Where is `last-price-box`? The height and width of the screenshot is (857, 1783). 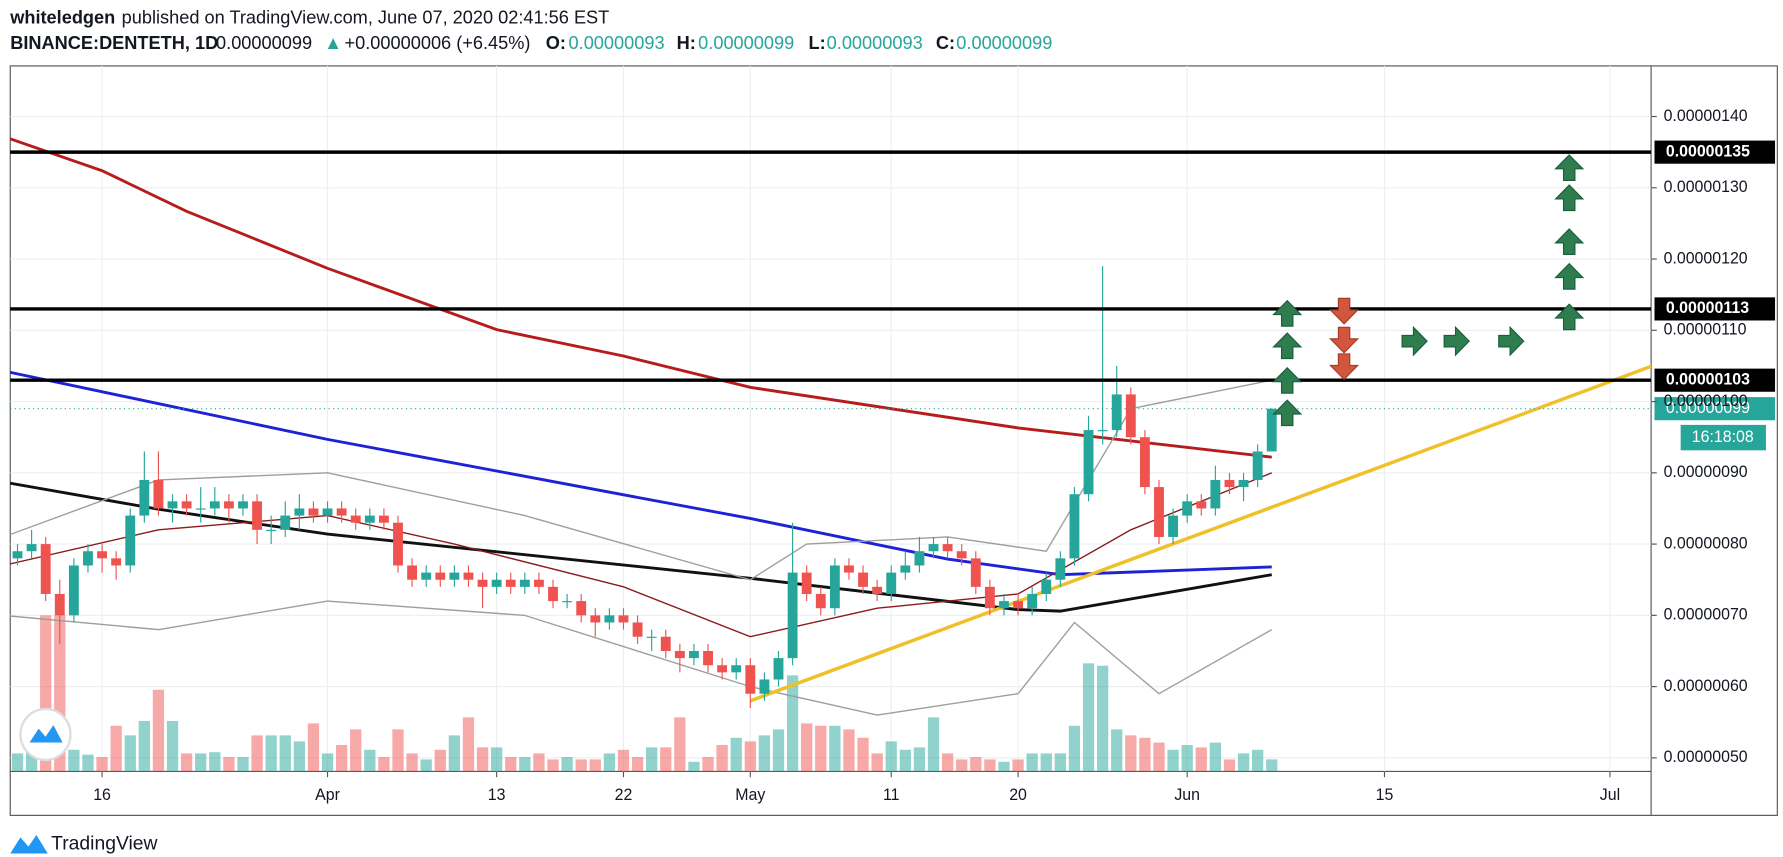
last-price-box is located at coordinates (1715, 409).